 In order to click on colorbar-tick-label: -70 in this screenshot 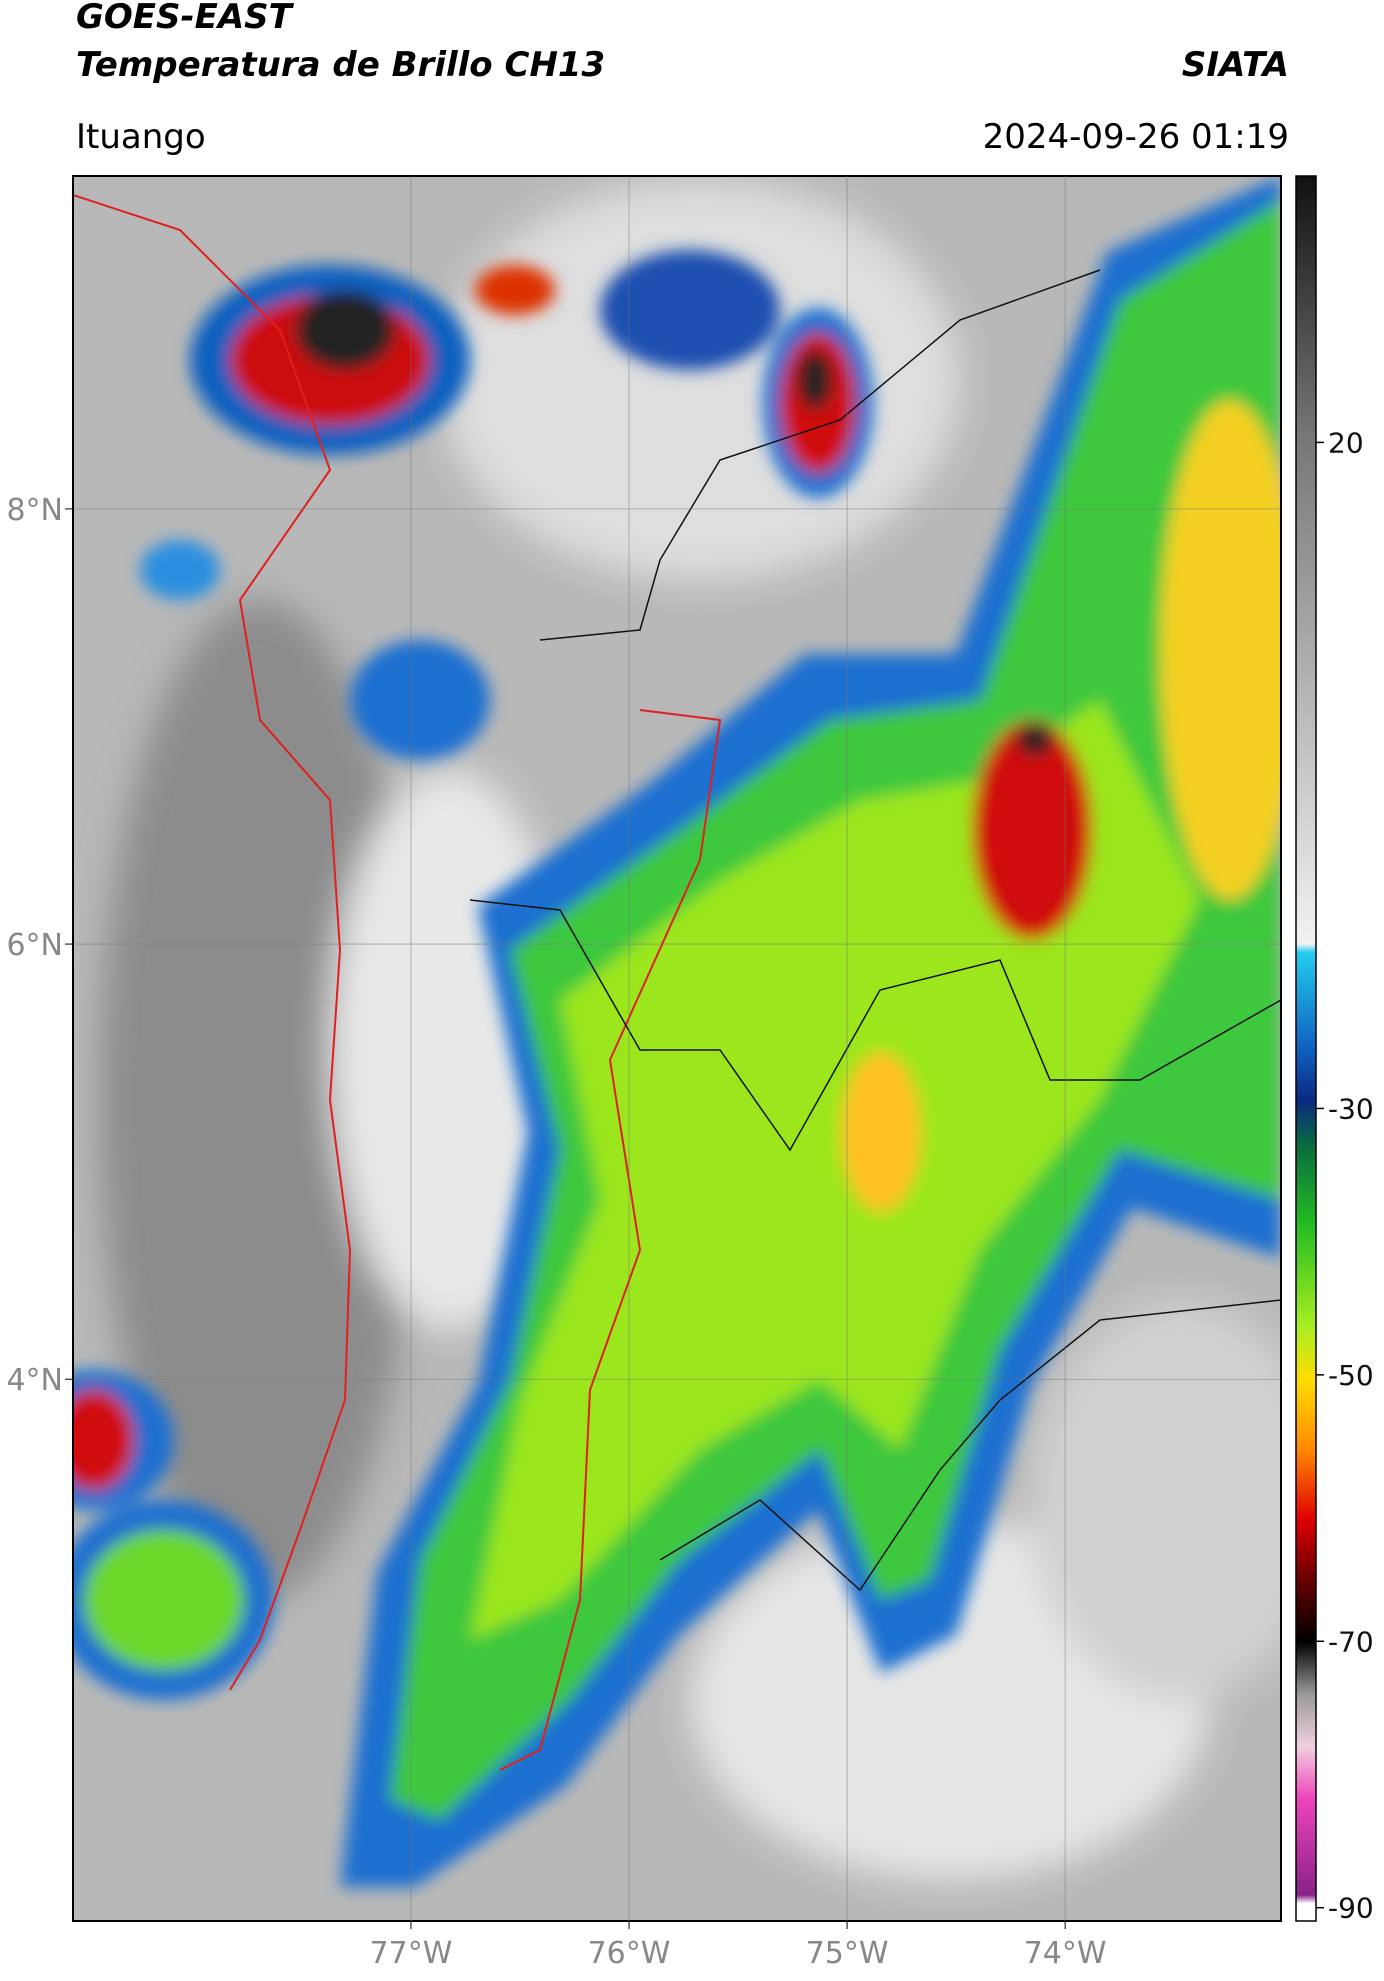, I will do `click(1351, 1641)`.